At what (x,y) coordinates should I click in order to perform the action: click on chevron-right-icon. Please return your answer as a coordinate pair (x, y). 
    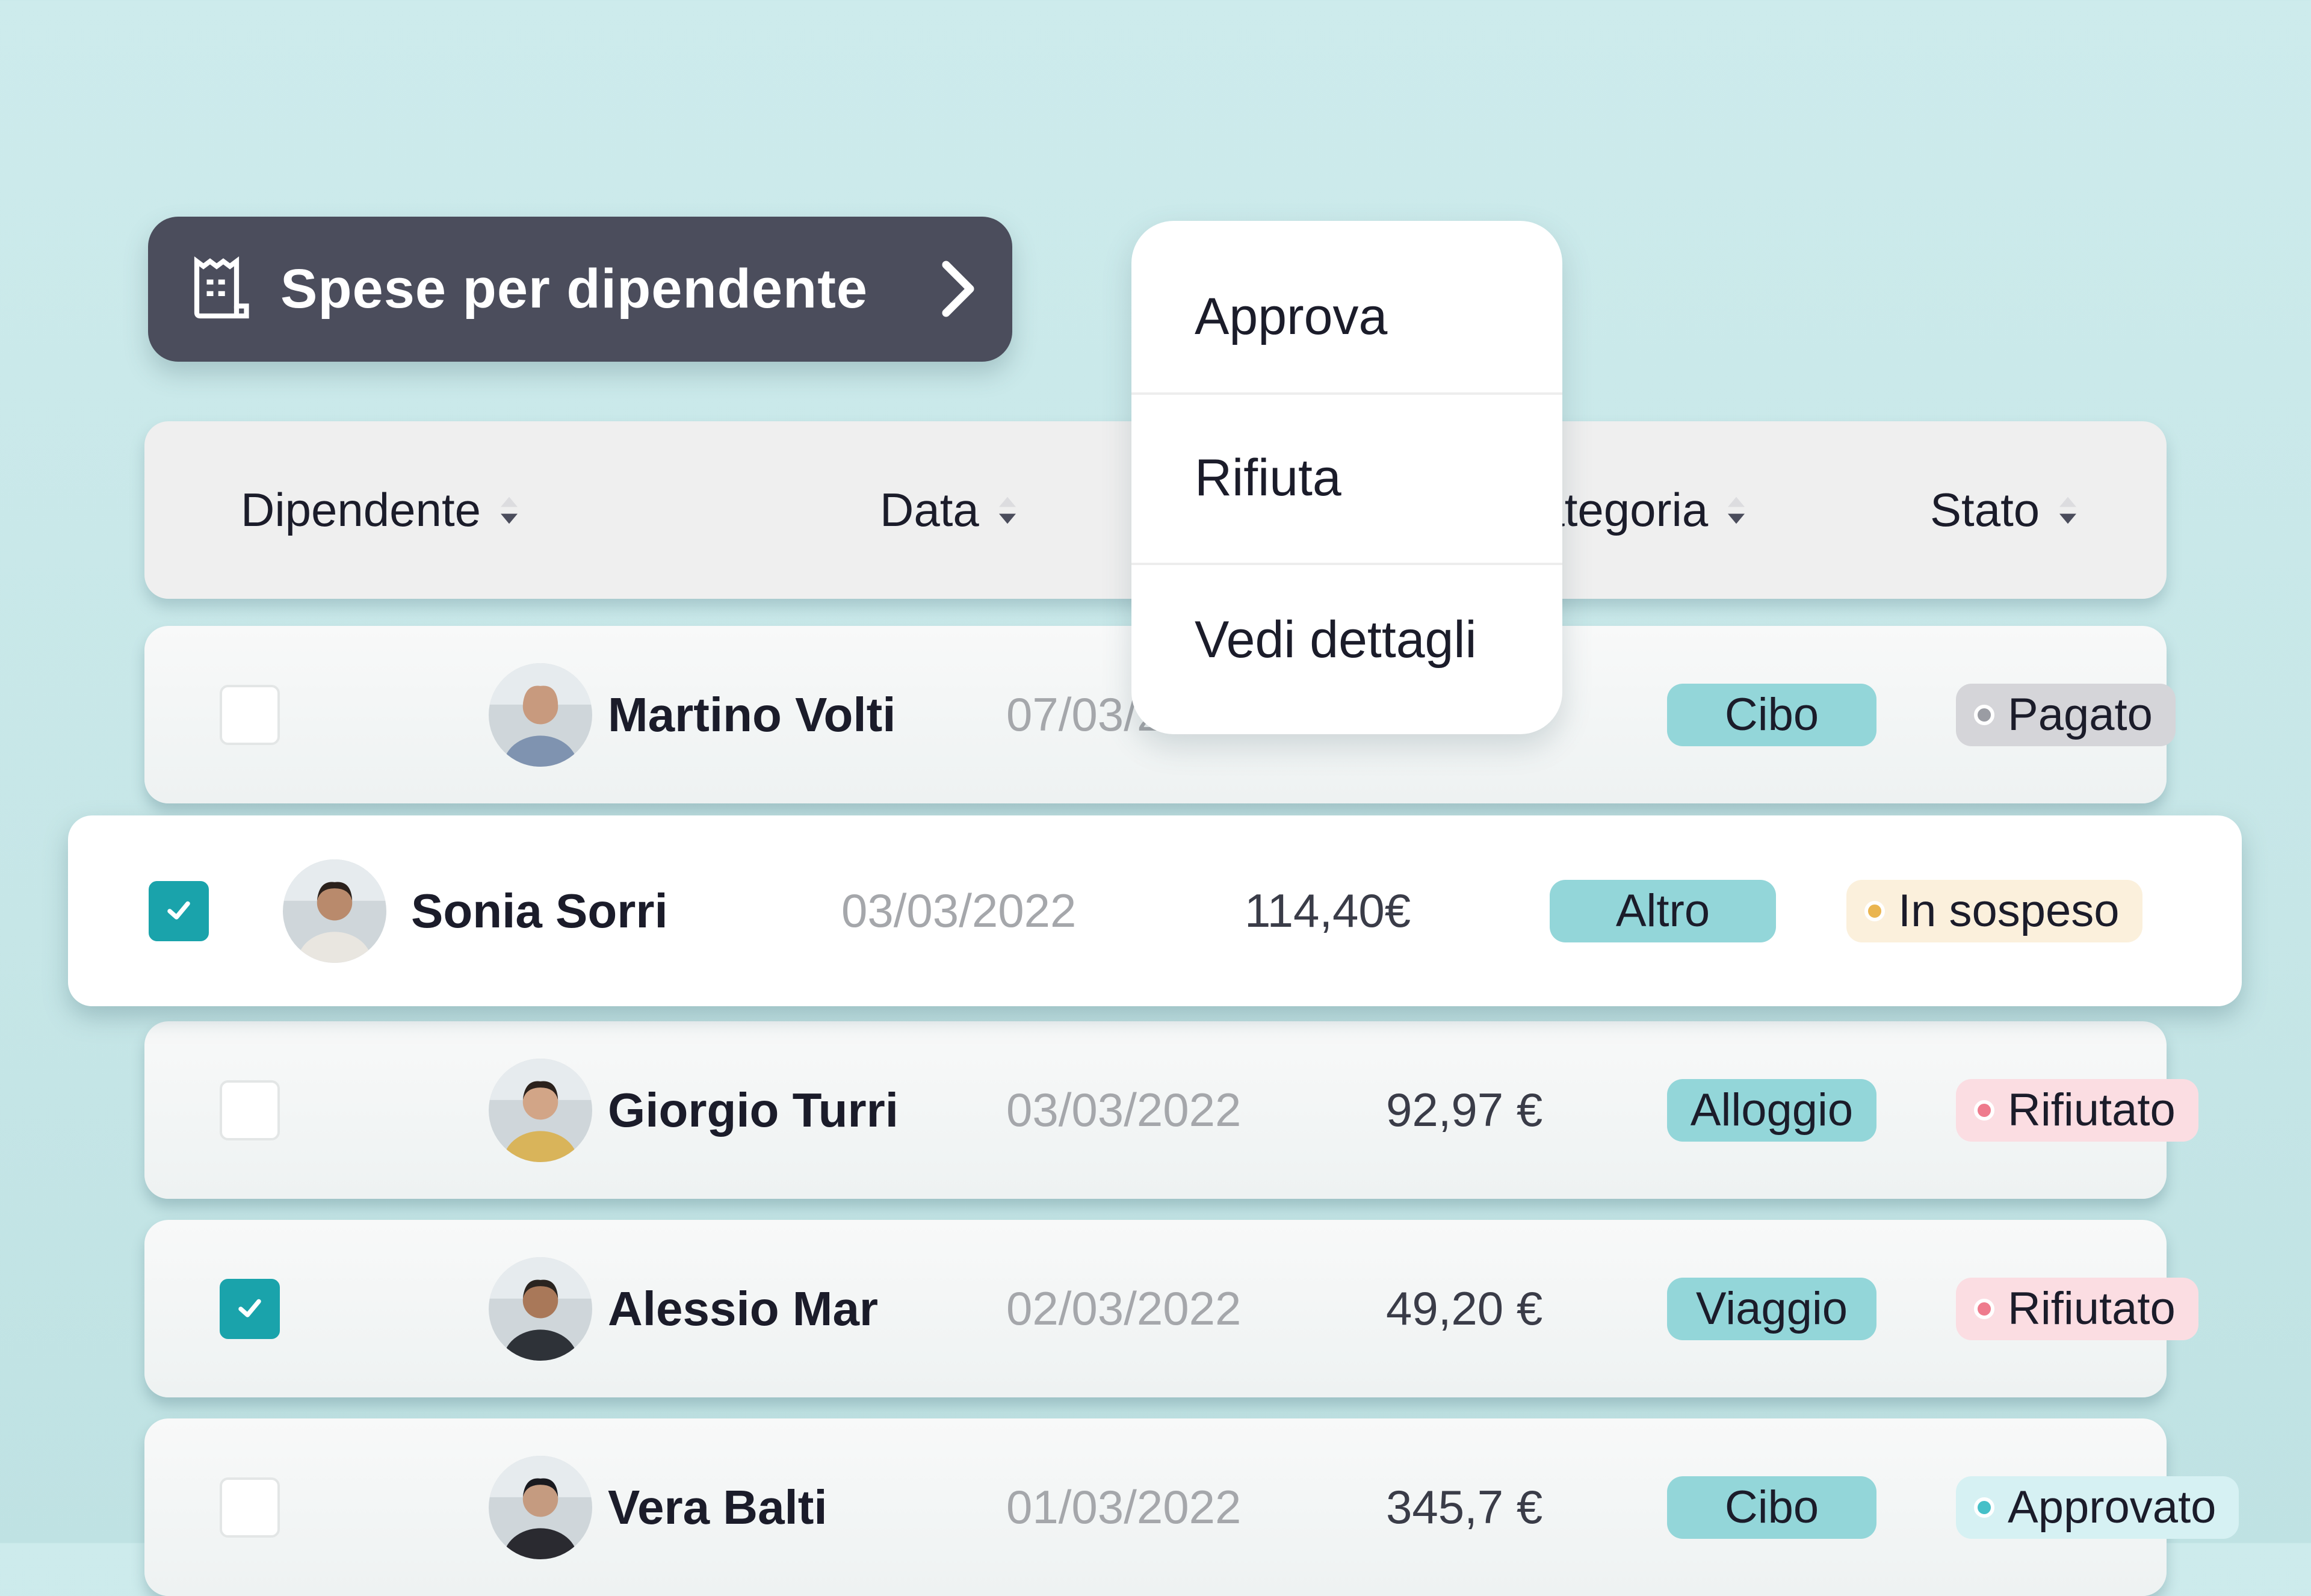
    Looking at the image, I should click on (958, 289).